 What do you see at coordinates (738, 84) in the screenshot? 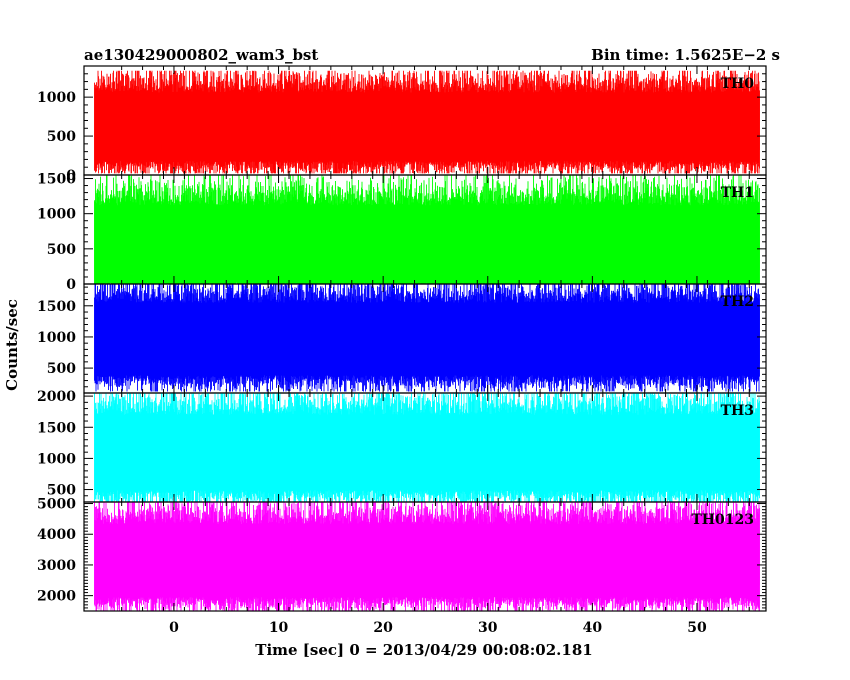
I see `panel-label: TH0` at bounding box center [738, 84].